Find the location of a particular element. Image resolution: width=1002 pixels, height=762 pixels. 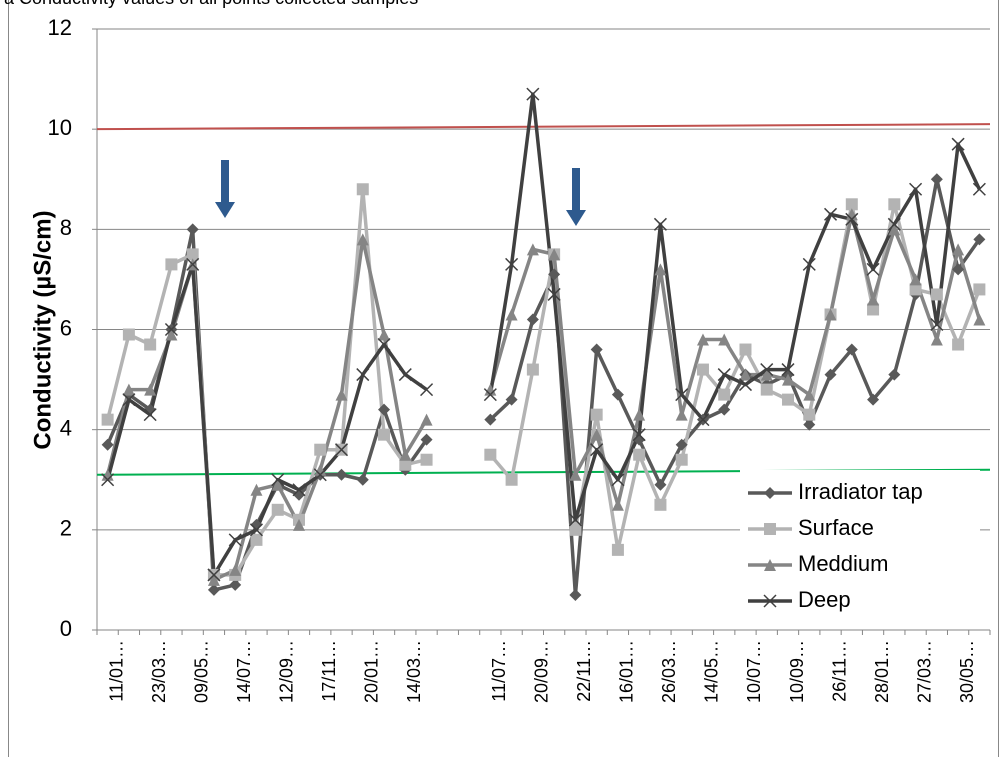

y-tick-label: 2 is located at coordinates (66, 528).